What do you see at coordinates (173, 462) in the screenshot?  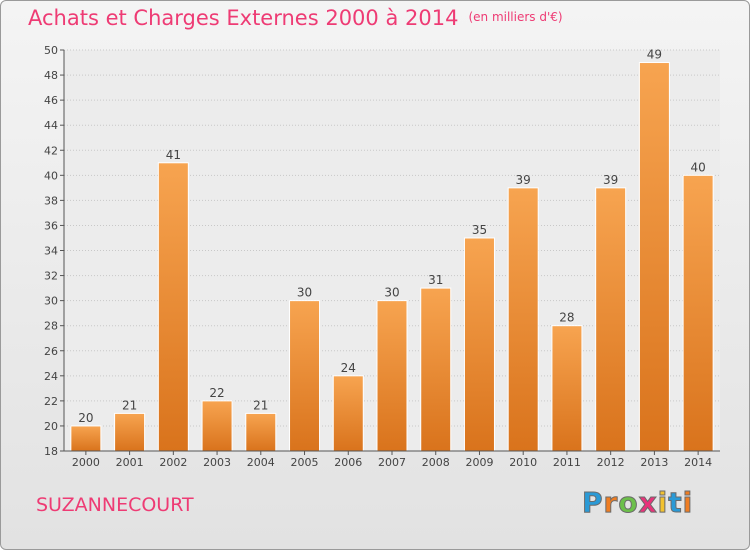 I see `x-tick-label: 2002` at bounding box center [173, 462].